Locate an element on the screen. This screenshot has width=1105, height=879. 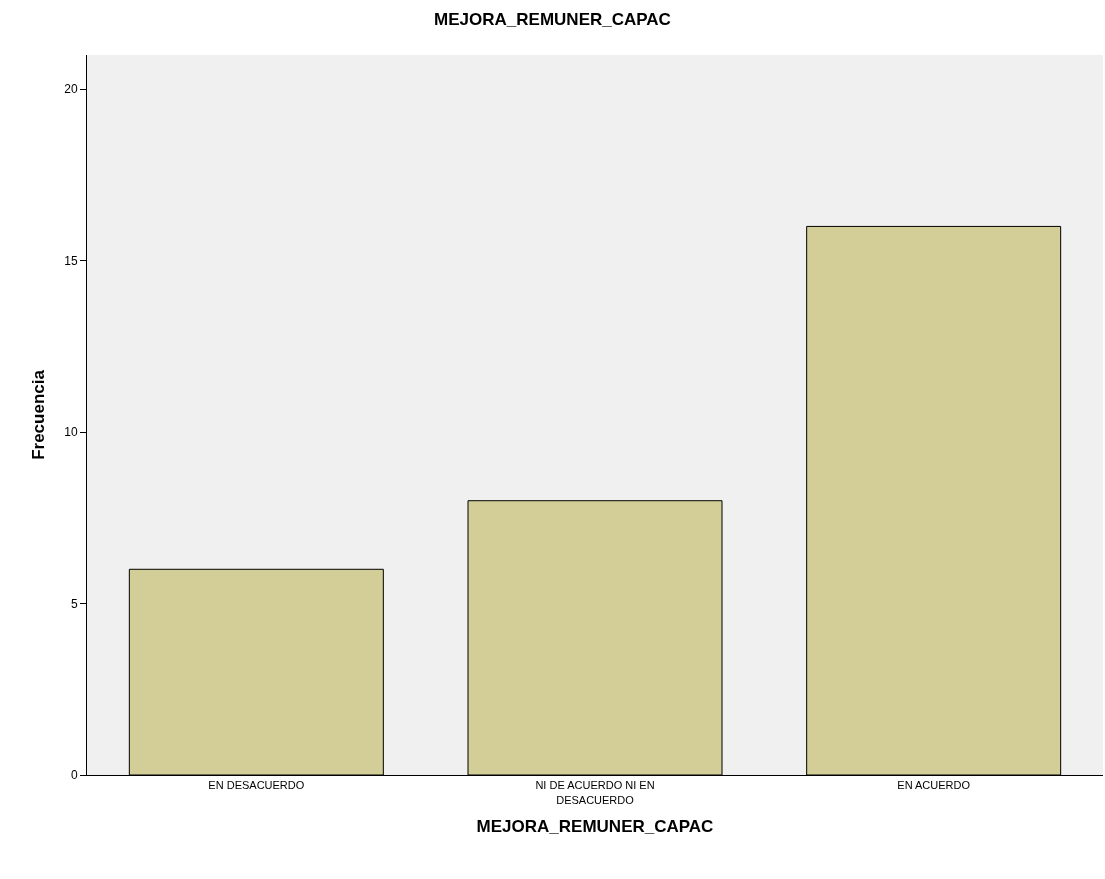
x-tick-label: EN DESACUERDO is located at coordinates (256, 785).